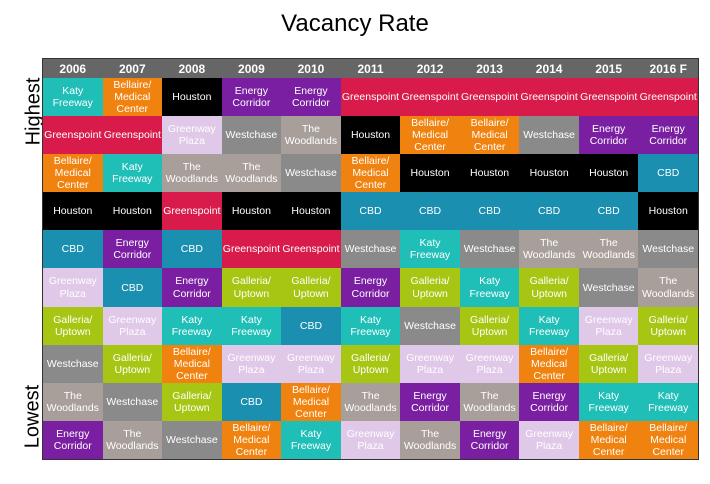 The height and width of the screenshot is (484, 710). Describe the element at coordinates (668, 68) in the screenshot. I see `column-header: 2016 F` at that location.